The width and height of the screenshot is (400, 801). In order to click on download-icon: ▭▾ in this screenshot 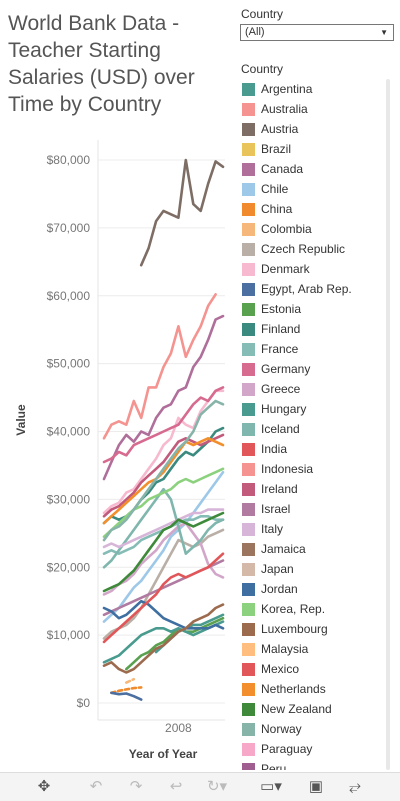, I will do `click(271, 786)`.